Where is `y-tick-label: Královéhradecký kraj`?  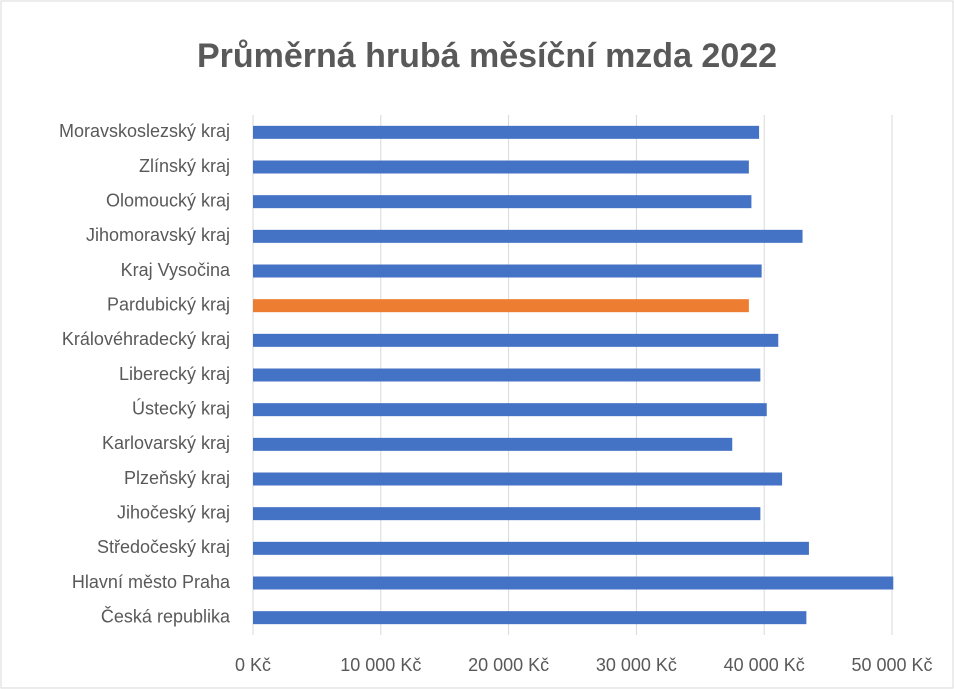 y-tick-label: Královéhradecký kraj is located at coordinates (146, 339).